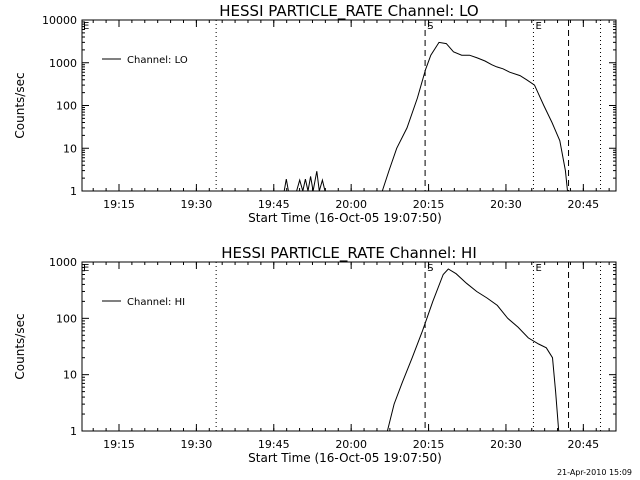  I want to click on footer-timestamp: 21-Apr-2010 15:09, so click(594, 472).